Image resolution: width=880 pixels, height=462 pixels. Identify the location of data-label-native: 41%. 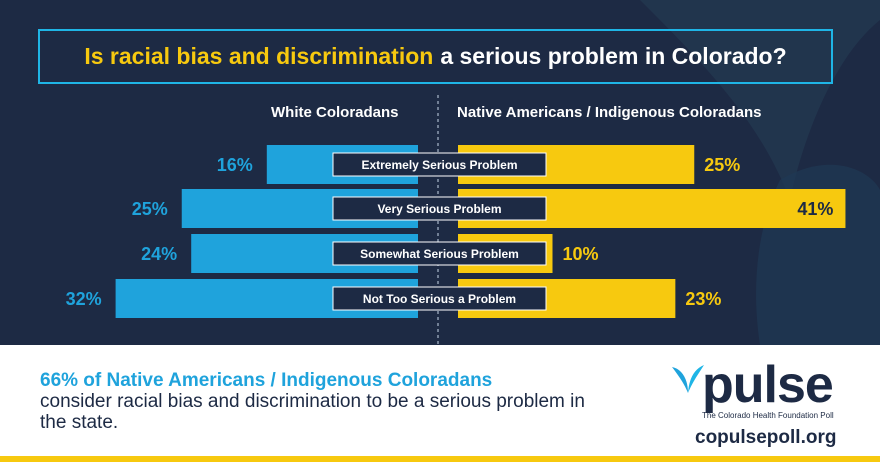
(815, 209).